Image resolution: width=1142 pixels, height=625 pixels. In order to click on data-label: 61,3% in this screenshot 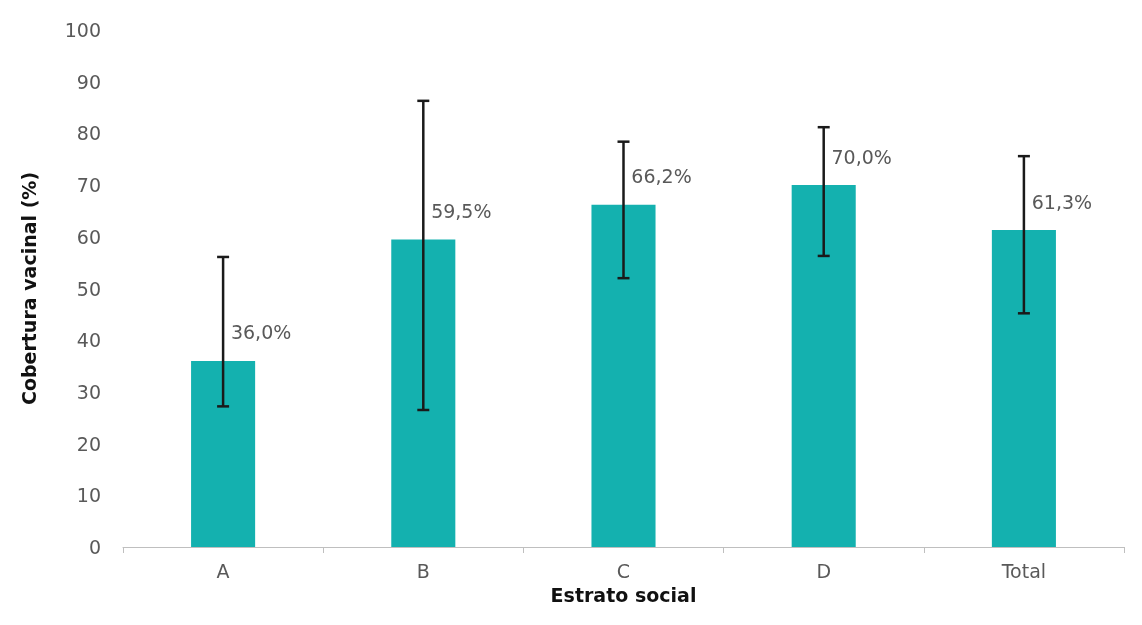, I will do `click(1062, 201)`.